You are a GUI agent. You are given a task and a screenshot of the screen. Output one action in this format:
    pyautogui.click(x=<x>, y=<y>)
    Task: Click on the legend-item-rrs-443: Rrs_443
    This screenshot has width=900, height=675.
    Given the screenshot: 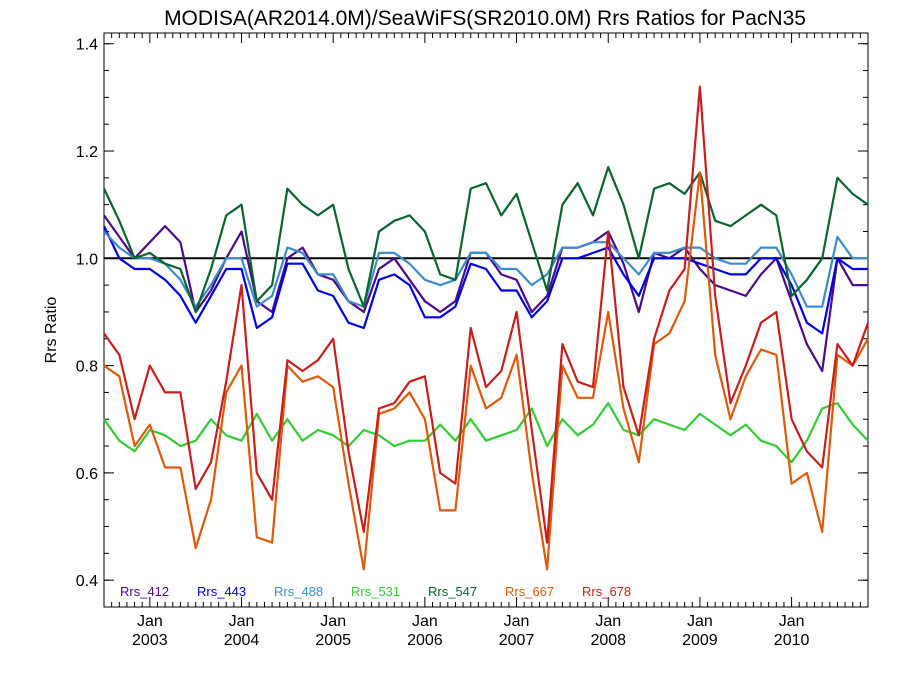 What is the action you would take?
    pyautogui.click(x=221, y=591)
    